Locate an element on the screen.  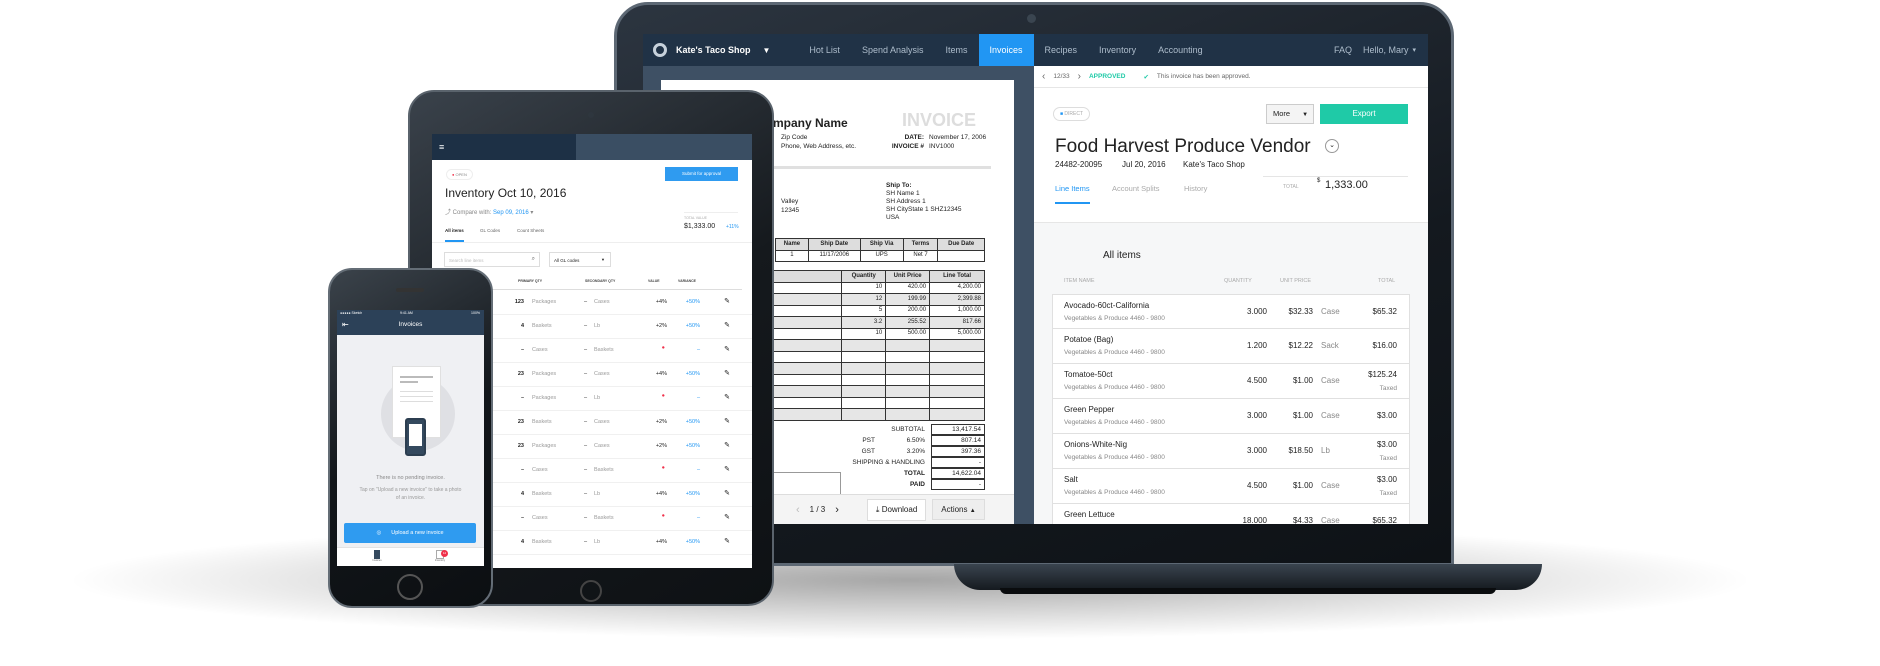
download-button: ⤓ Download is located at coordinates (896, 509).